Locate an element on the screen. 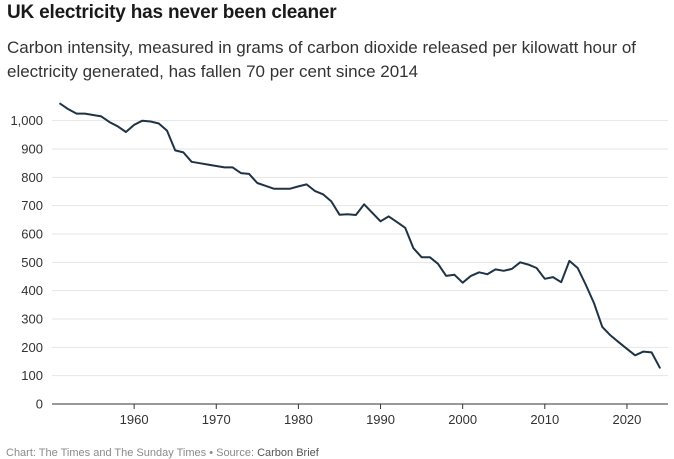 The image size is (674, 459). y-axis-ticks: 0 100 200 300 400 500 600 700 800 900 1,000 is located at coordinates (26, 262).